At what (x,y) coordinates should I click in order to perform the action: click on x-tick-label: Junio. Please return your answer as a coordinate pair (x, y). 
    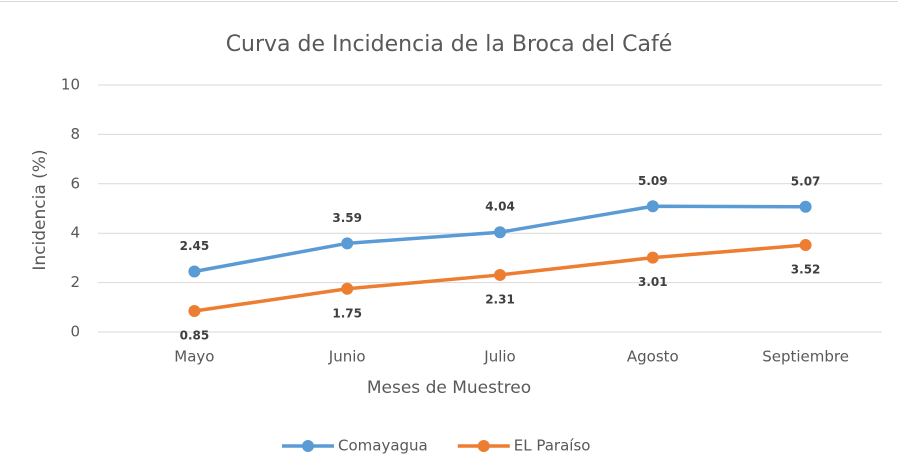
    Looking at the image, I should click on (347, 357).